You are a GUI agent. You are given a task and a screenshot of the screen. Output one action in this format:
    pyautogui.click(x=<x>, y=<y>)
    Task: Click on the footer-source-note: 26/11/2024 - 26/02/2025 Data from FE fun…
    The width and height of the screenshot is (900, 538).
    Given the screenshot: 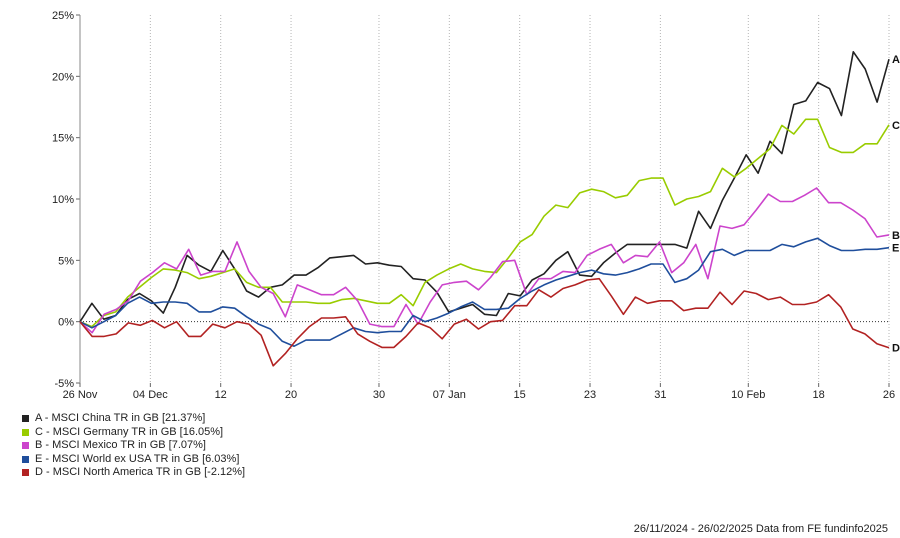 What is the action you would take?
    pyautogui.click(x=760, y=529)
    